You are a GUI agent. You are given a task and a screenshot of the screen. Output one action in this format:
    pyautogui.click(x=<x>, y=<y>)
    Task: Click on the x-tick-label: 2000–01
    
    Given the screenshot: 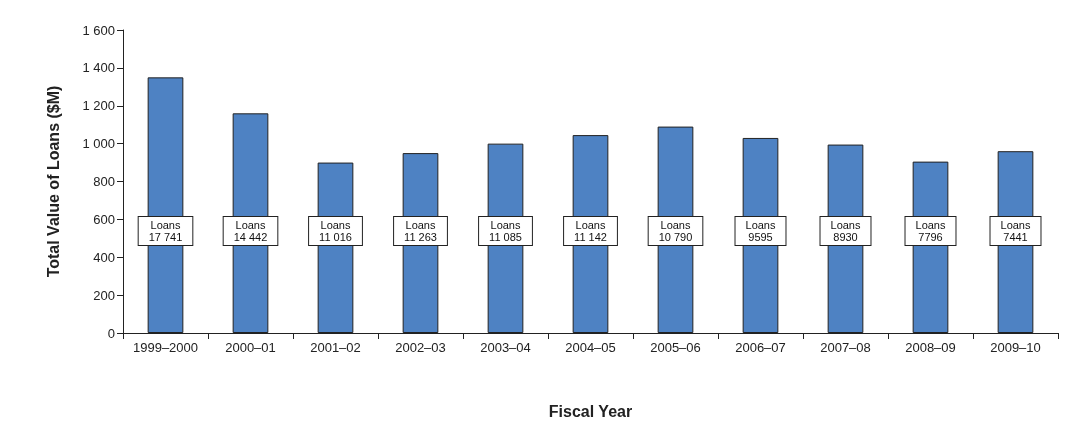 What is the action you would take?
    pyautogui.click(x=250, y=347)
    